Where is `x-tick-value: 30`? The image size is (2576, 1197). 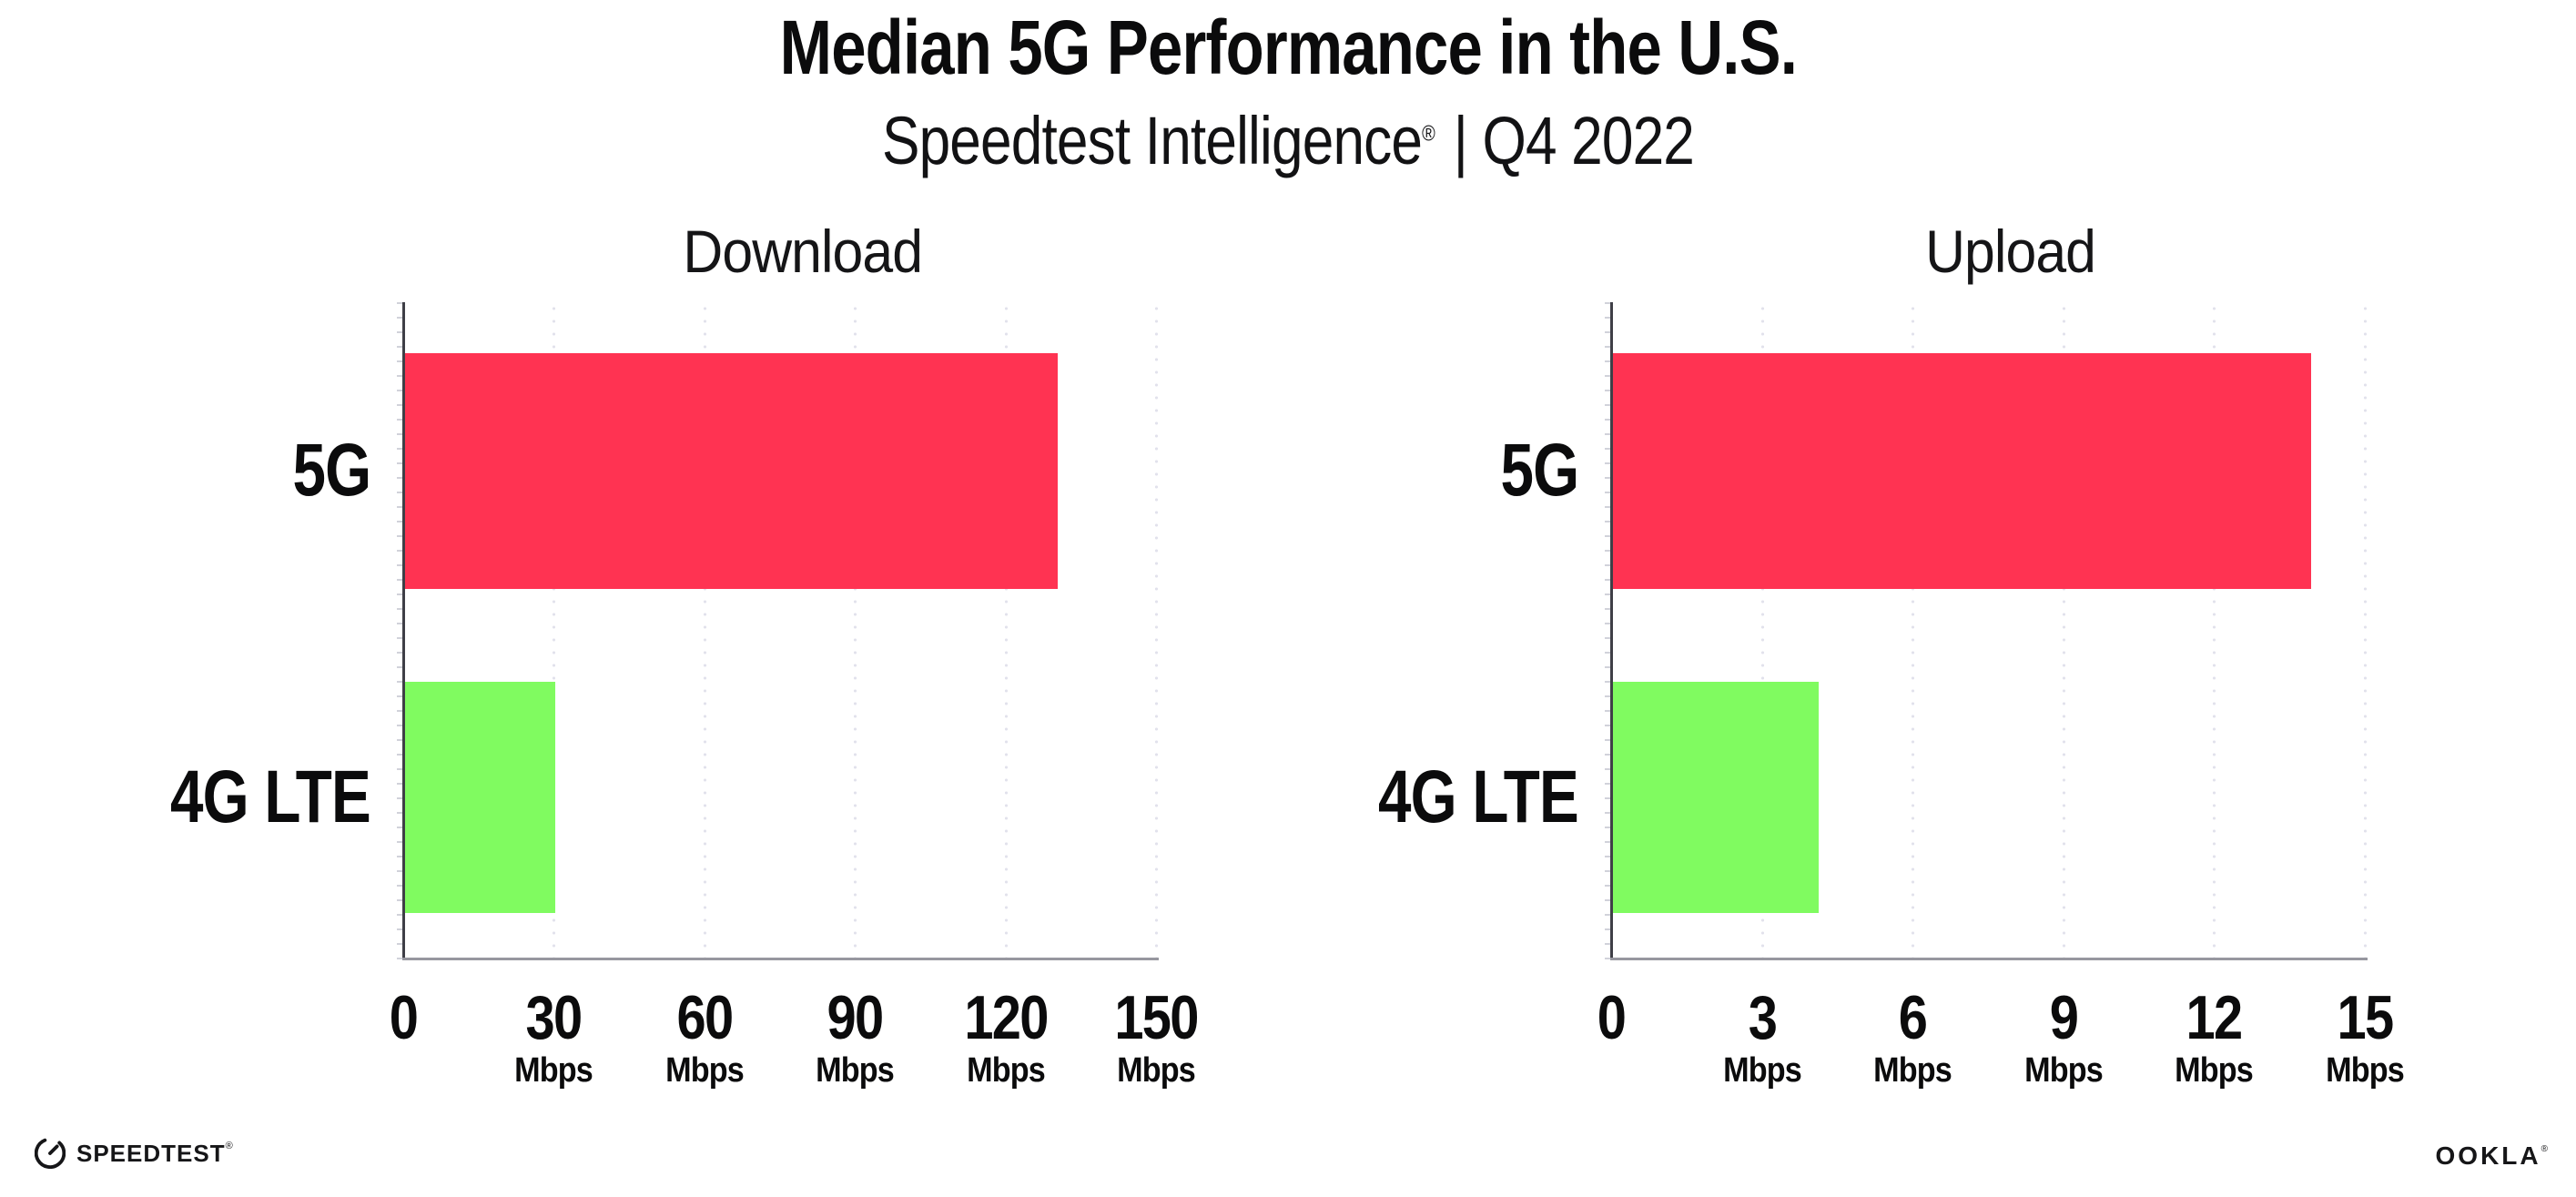 x-tick-value: 30 is located at coordinates (554, 1018).